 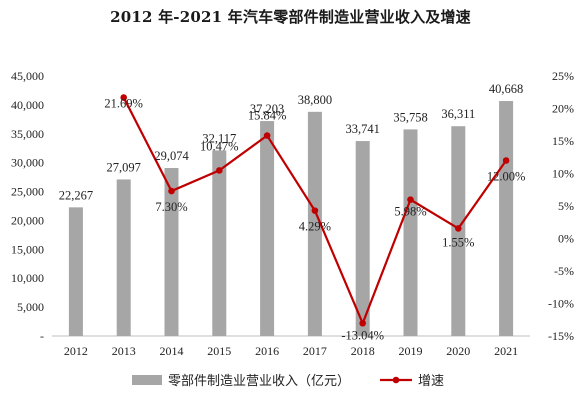 What do you see at coordinates (563, 109) in the screenshot?
I see `right-axis-tick-label: 20%` at bounding box center [563, 109].